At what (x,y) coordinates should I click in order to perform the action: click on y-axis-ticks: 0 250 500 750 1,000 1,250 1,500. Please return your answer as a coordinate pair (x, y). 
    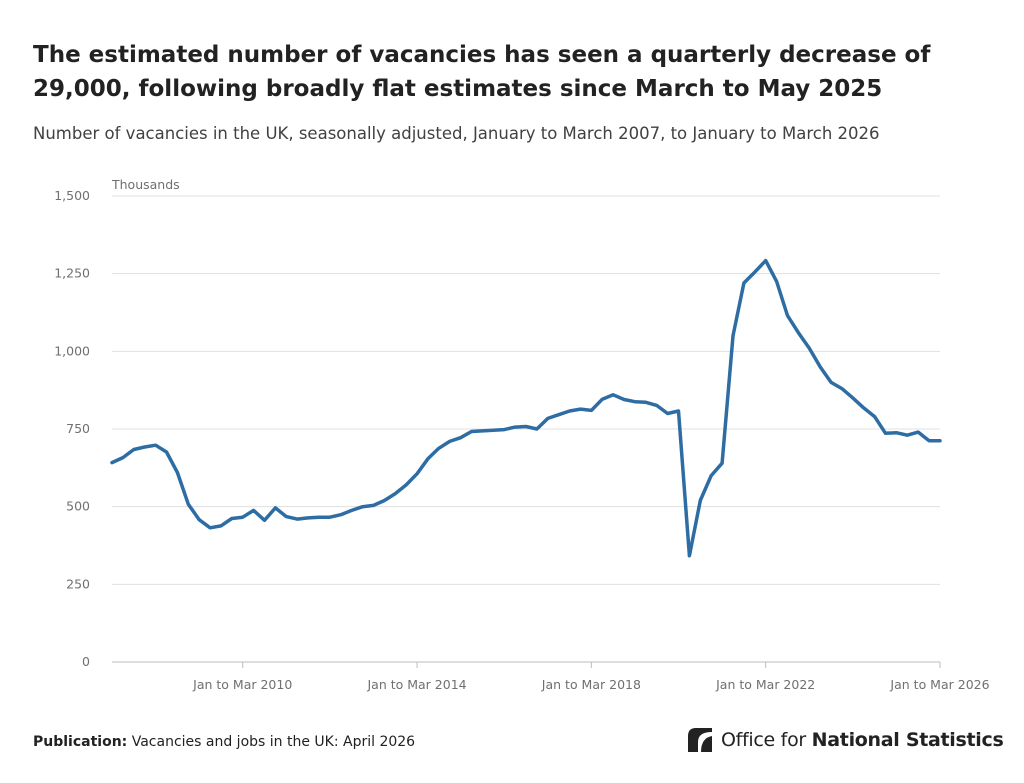
    Looking at the image, I should click on (72, 428).